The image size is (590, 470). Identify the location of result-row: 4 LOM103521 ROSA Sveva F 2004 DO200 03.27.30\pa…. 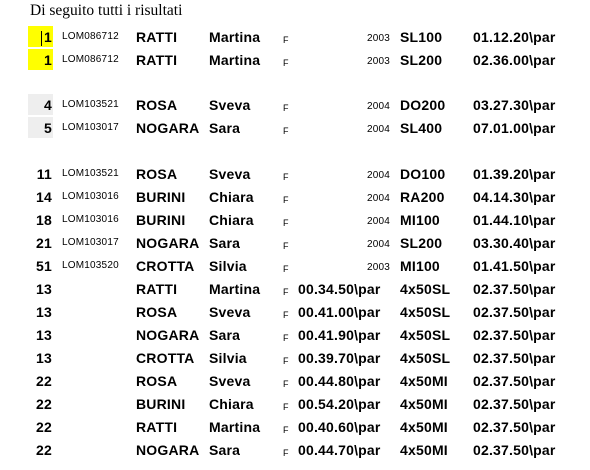
(295, 105).